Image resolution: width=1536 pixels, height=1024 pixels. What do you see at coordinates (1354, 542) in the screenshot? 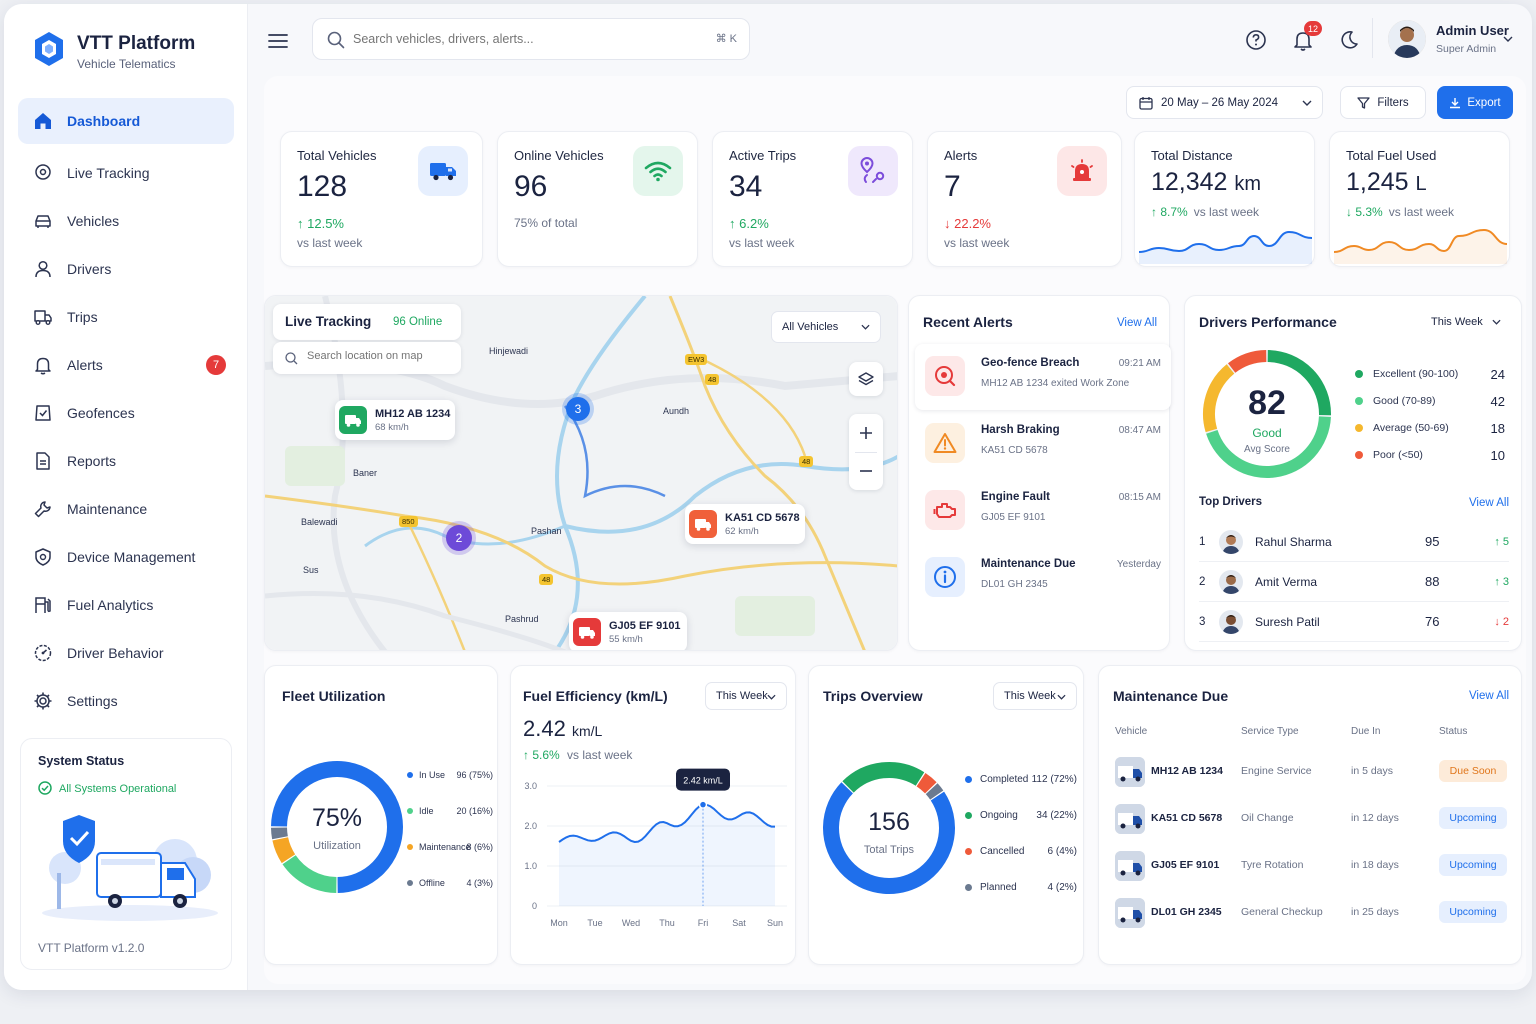
I see `top-driver-row: 1 Rahul Sharma 95 ↑ 5` at bounding box center [1354, 542].